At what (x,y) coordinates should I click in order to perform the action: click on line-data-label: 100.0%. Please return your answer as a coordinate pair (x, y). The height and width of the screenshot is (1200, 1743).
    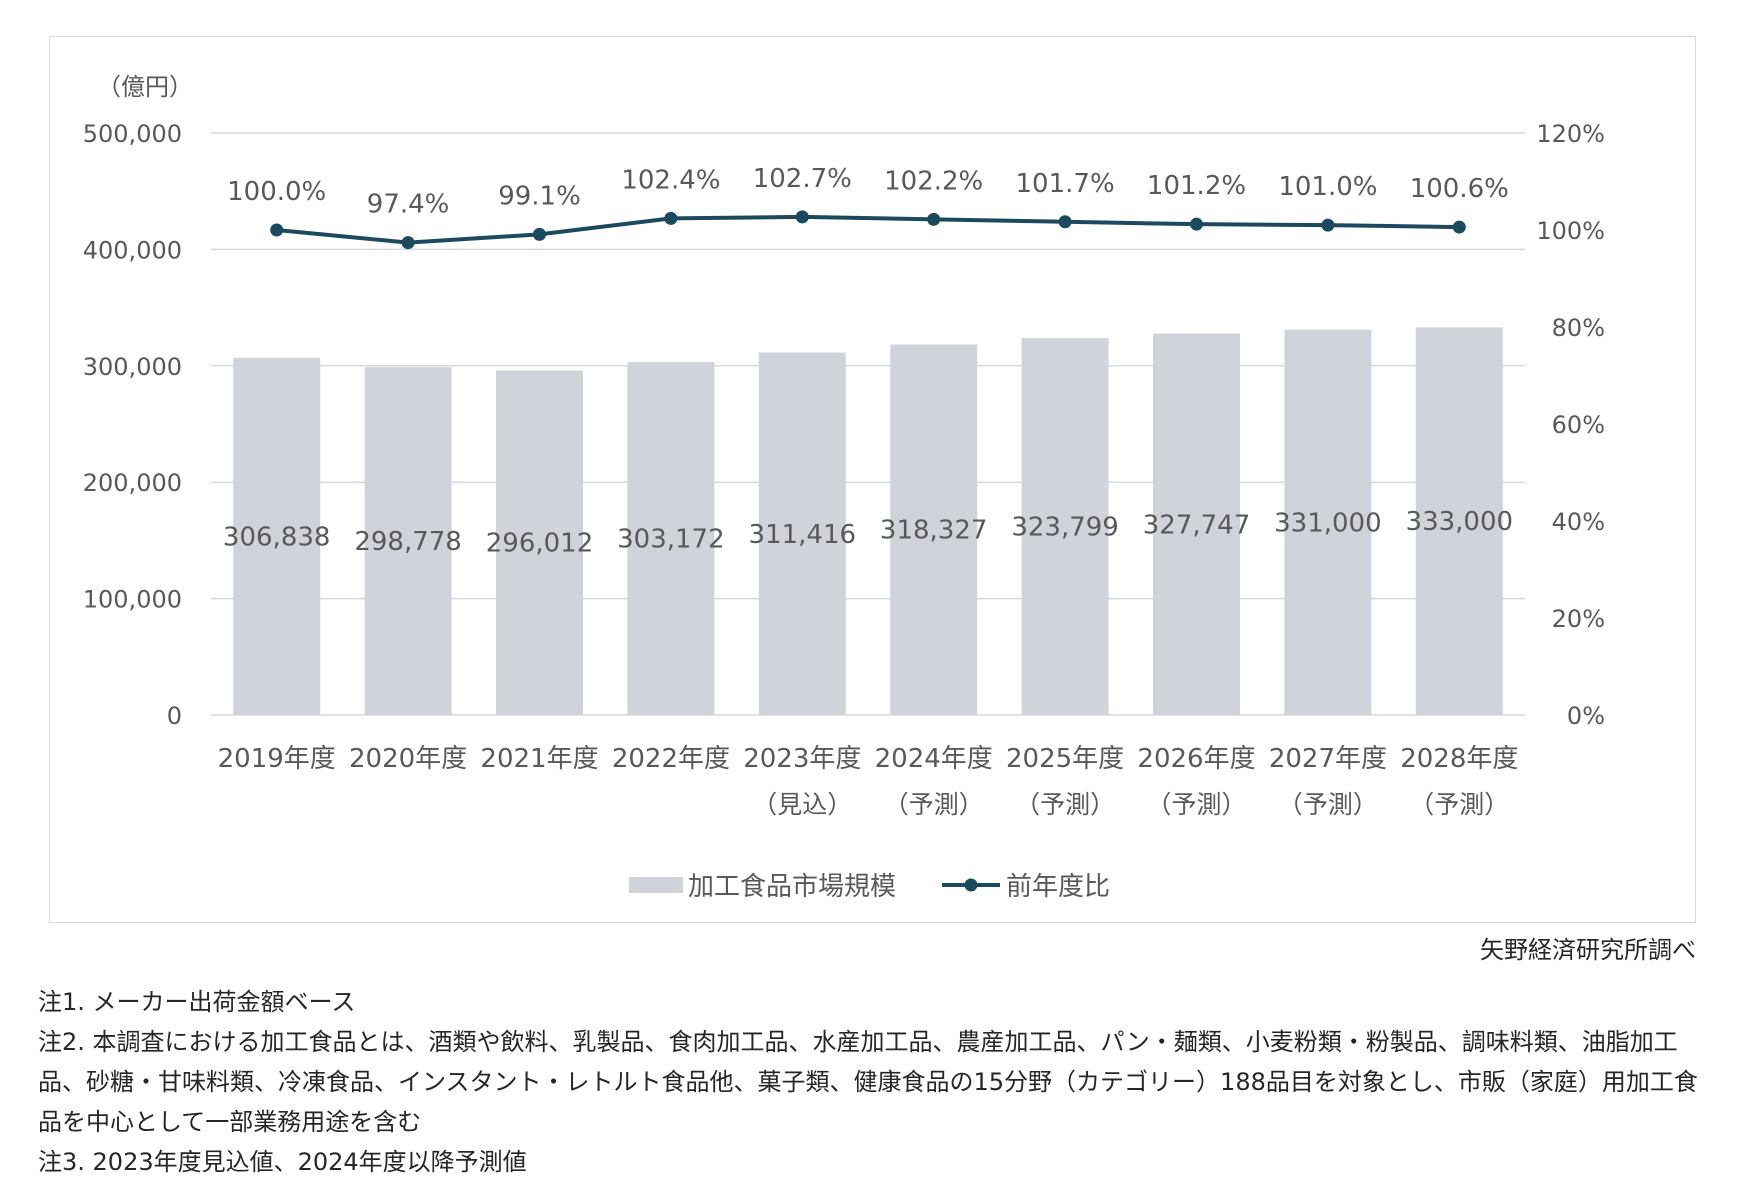
    Looking at the image, I should click on (276, 192).